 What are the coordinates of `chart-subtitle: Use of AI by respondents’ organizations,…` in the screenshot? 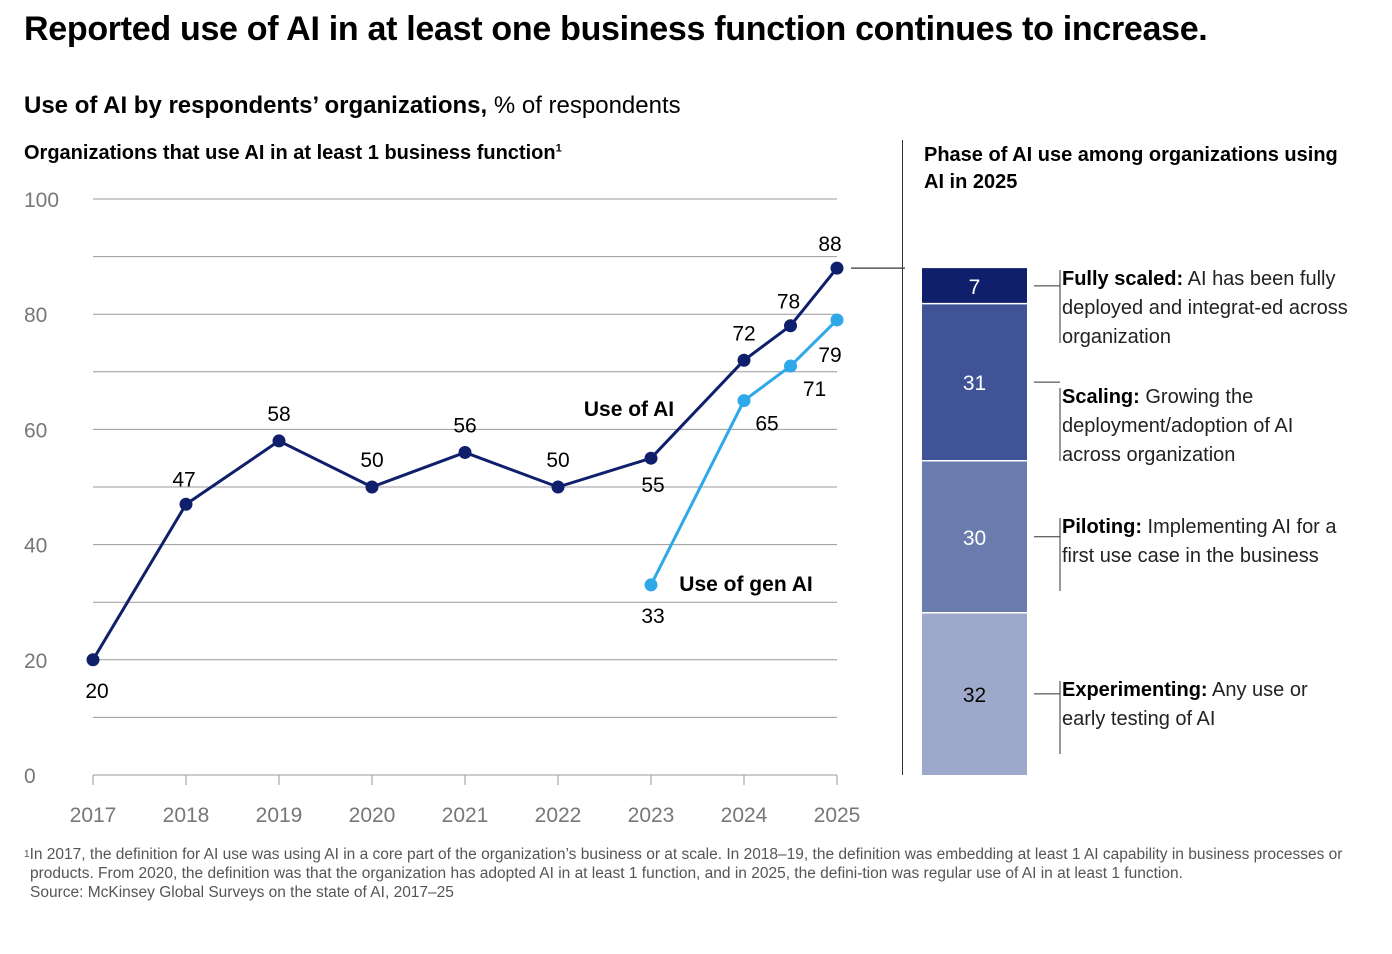 It's located at (352, 106).